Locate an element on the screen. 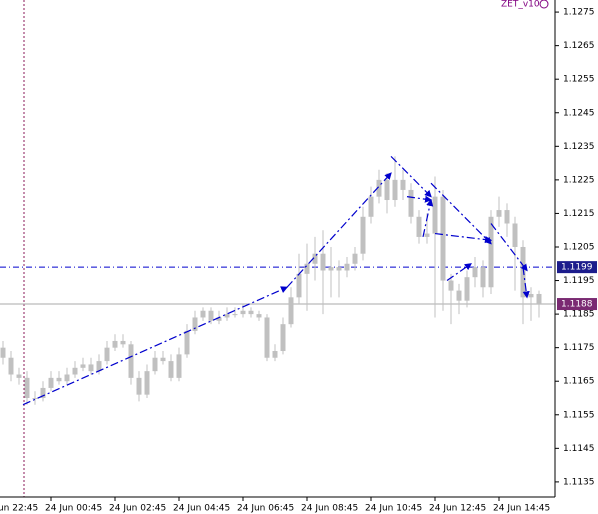 The image size is (598, 514). y-tick-label: 1.1185 is located at coordinates (579, 315).